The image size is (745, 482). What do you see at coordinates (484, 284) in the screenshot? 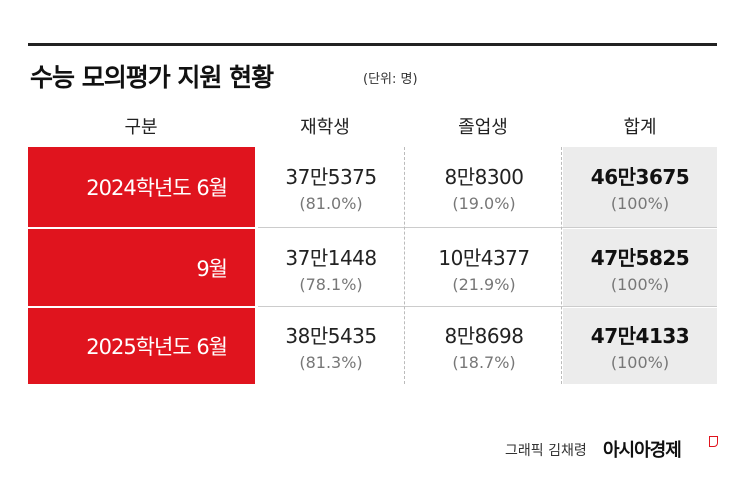
I see `cell-percent: (21.9%)` at bounding box center [484, 284].